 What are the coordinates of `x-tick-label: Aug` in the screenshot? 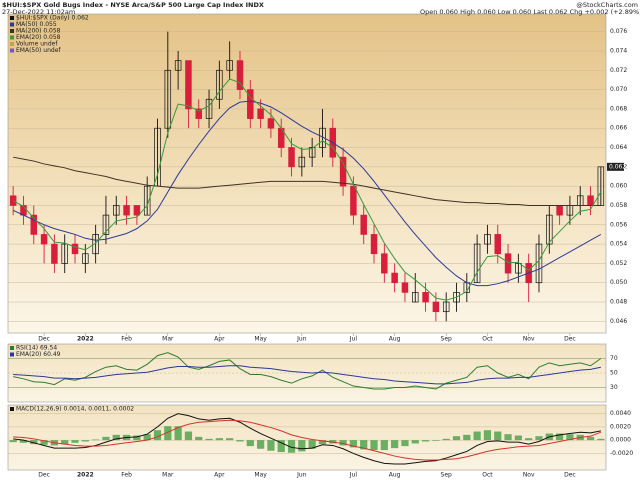 It's located at (395, 475).